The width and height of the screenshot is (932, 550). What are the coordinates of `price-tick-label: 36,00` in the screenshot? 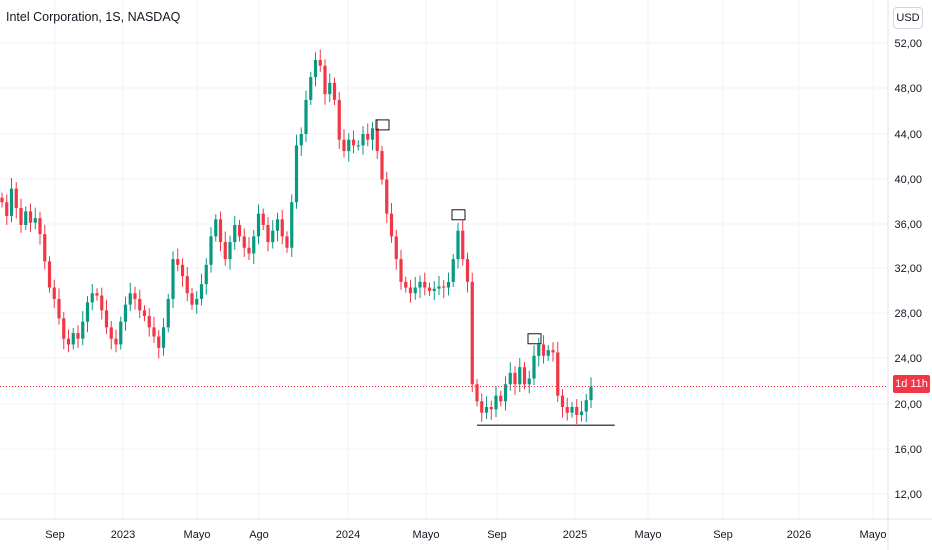 It's located at (908, 225).